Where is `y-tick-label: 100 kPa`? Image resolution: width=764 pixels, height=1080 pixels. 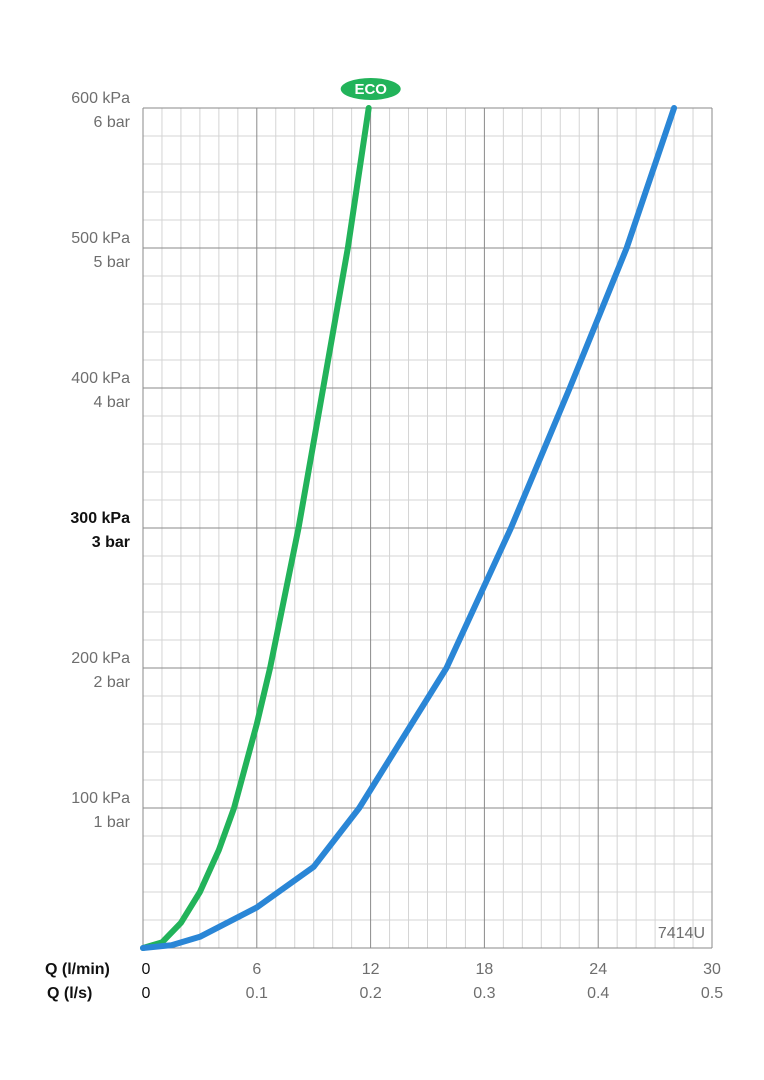
y-tick-label: 100 kPa is located at coordinates (100, 798).